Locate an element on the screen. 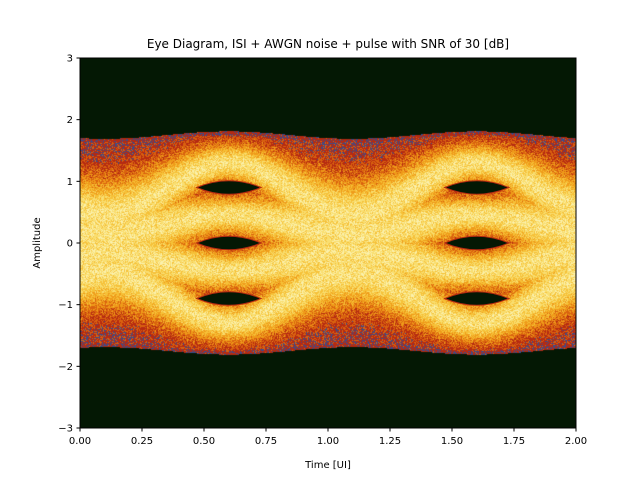 Image resolution: width=640 pixels, height=480 pixels. y-axis-label: Amplitude is located at coordinates (37, 242).